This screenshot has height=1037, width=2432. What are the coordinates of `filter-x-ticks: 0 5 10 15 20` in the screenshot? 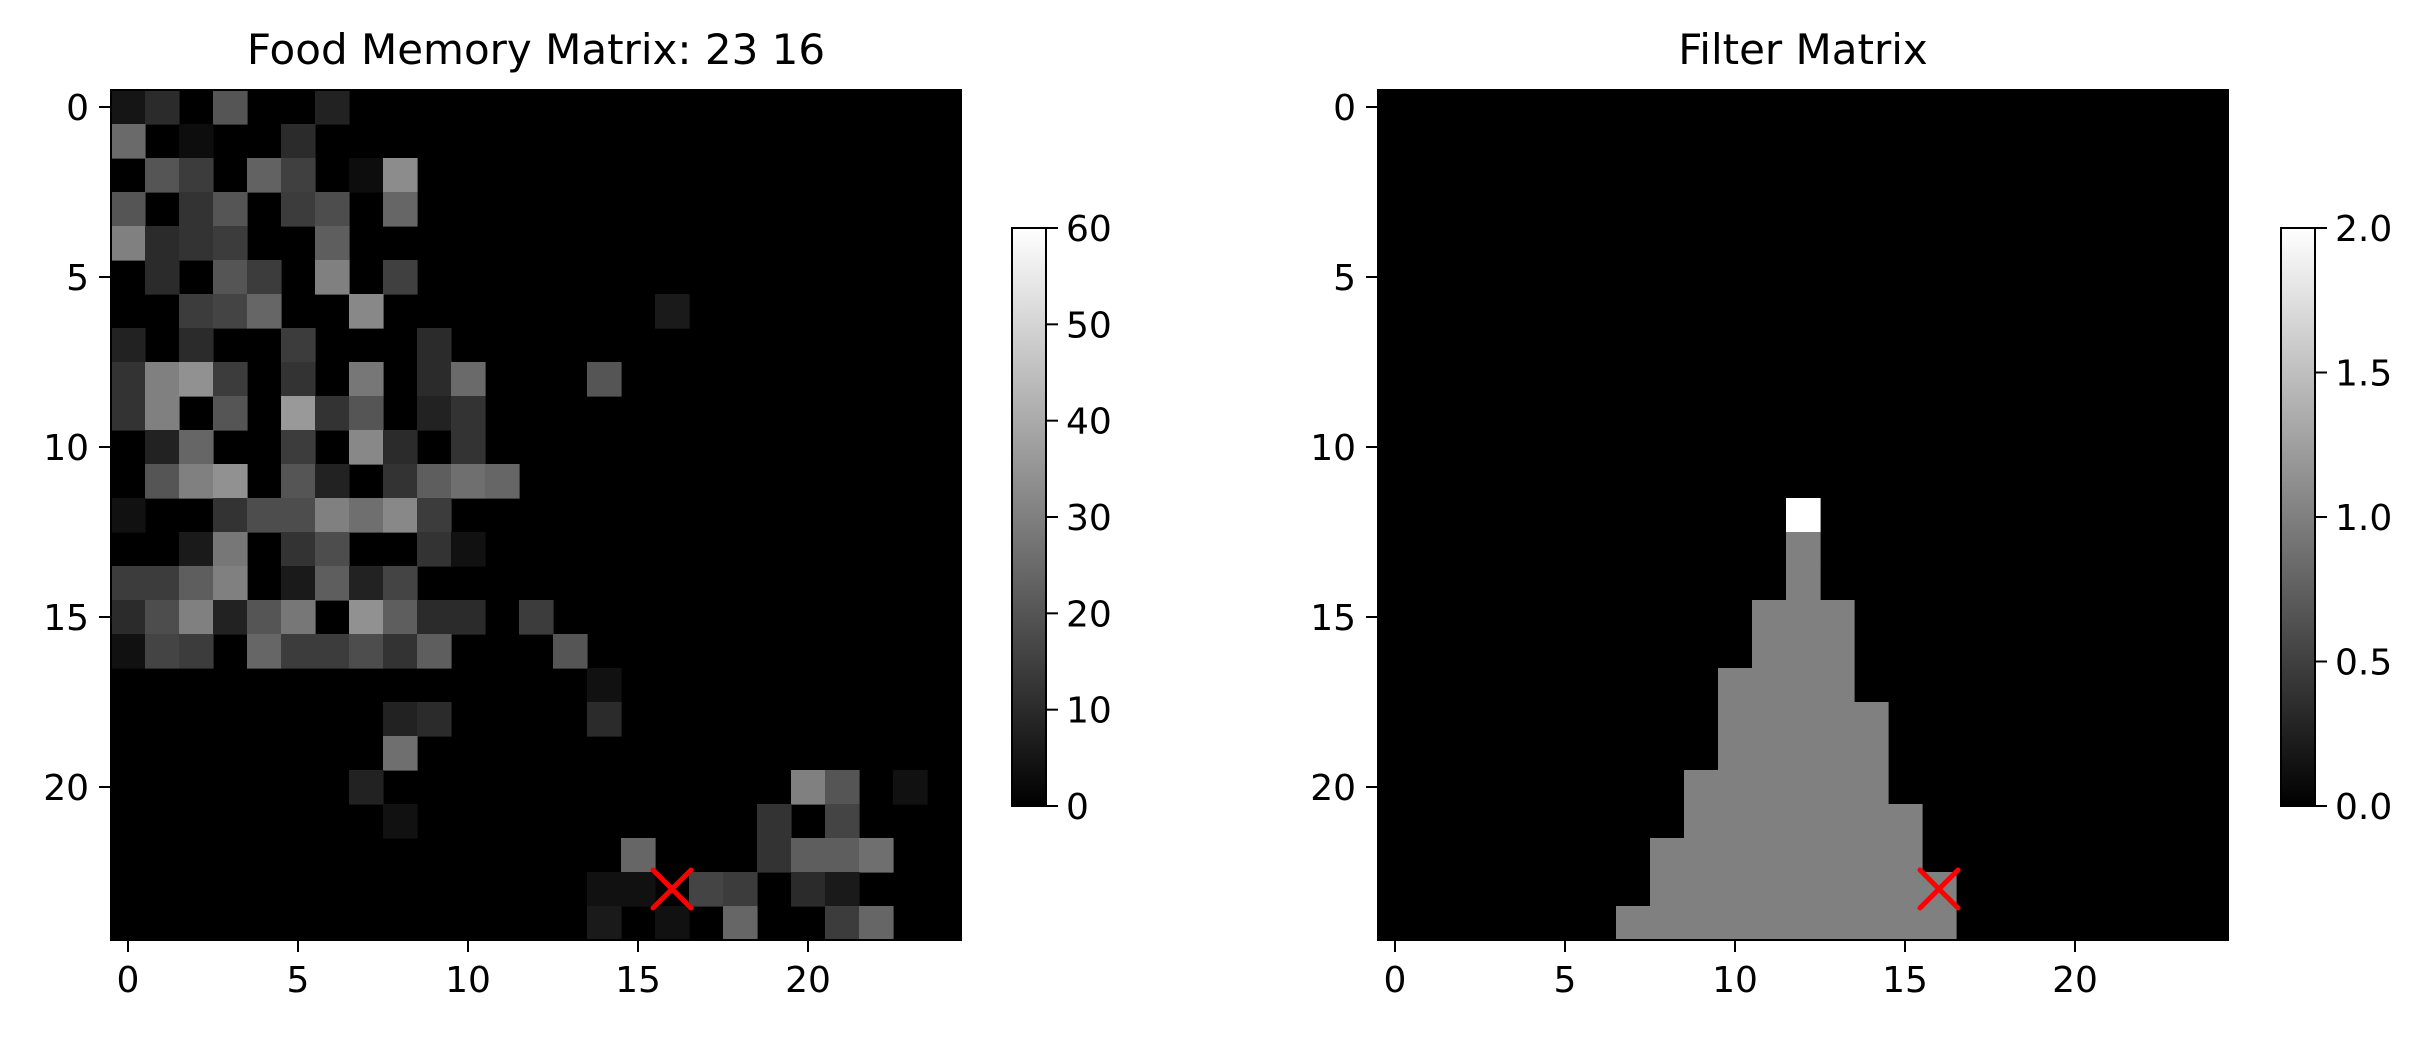 It's located at (1741, 970).